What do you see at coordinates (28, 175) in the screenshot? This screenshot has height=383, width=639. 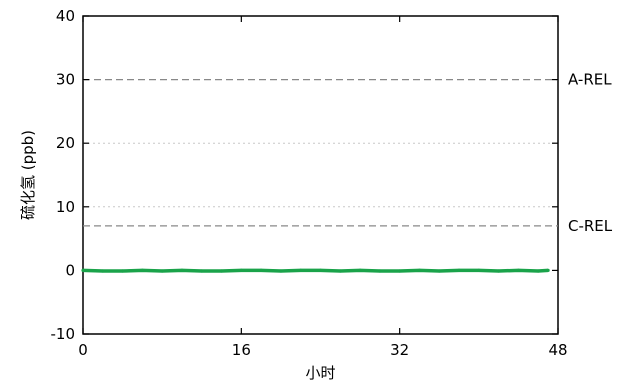 I see `y-axis-label: 硫化氢 (ppb)` at bounding box center [28, 175].